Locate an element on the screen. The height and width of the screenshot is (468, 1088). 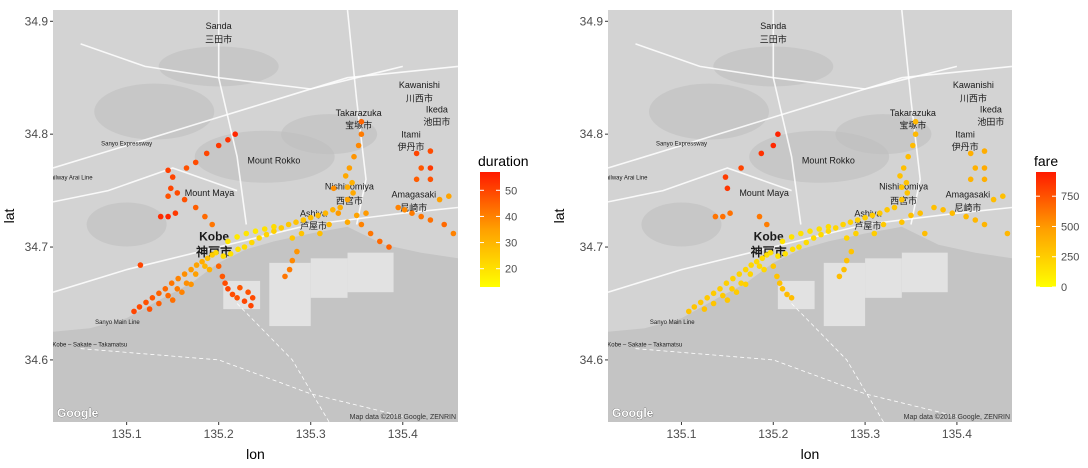
y-tick-label: 34.8 is located at coordinates (592, 134).